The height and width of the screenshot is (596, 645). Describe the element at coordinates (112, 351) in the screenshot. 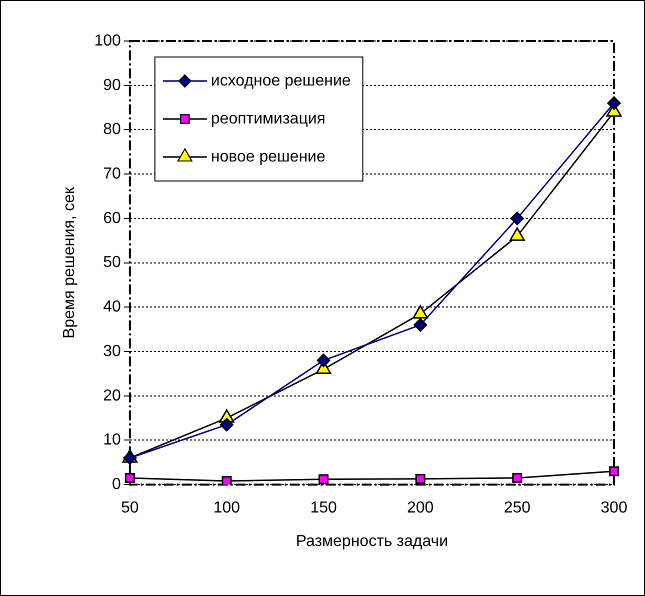

I see `y-tick-label: 30` at that location.